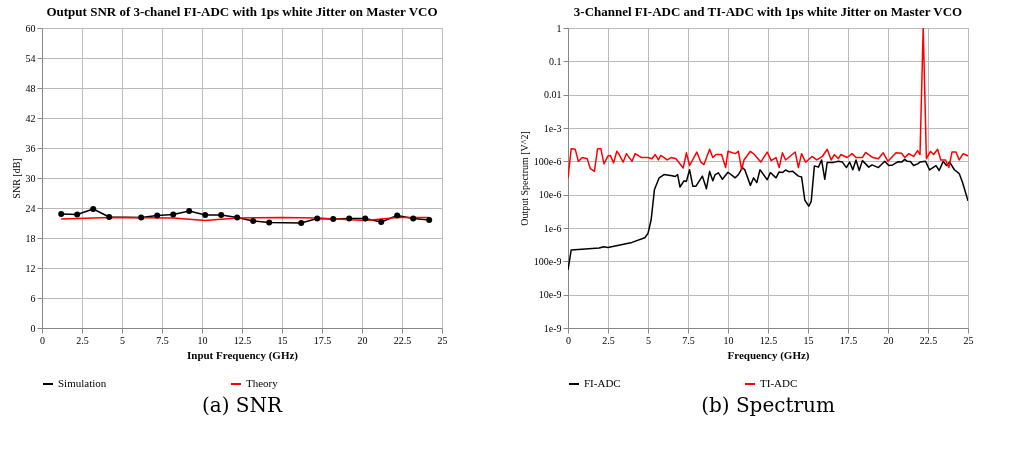 Image resolution: width=1010 pixels, height=474 pixels. Describe the element at coordinates (30, 28) in the screenshot. I see `y-tick-label: 60` at that location.